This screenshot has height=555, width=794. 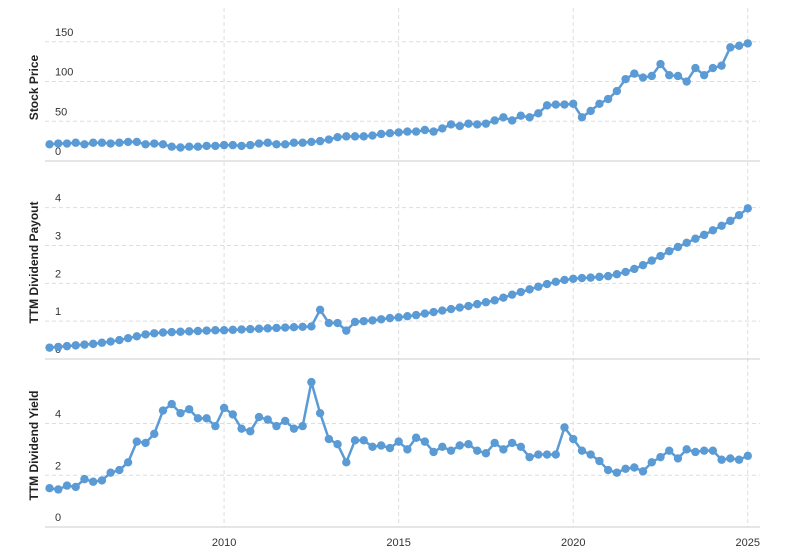 I want to click on y-axis-label: TTM Dividend Payout, so click(x=34, y=262).